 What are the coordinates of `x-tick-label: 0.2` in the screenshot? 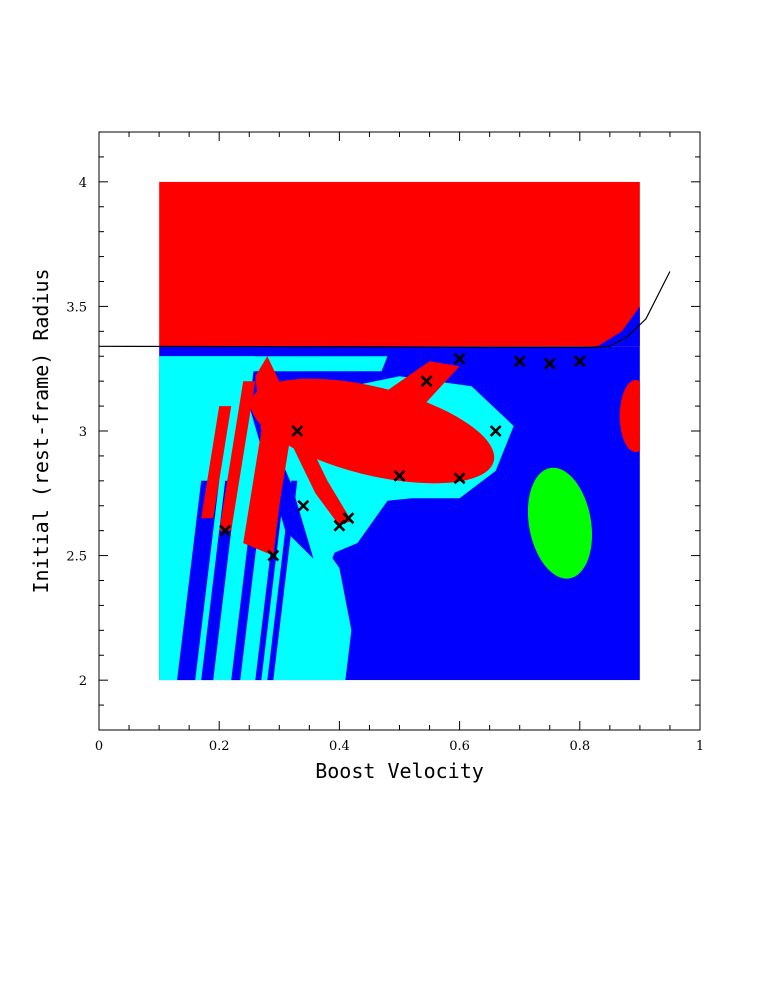 It's located at (219, 746).